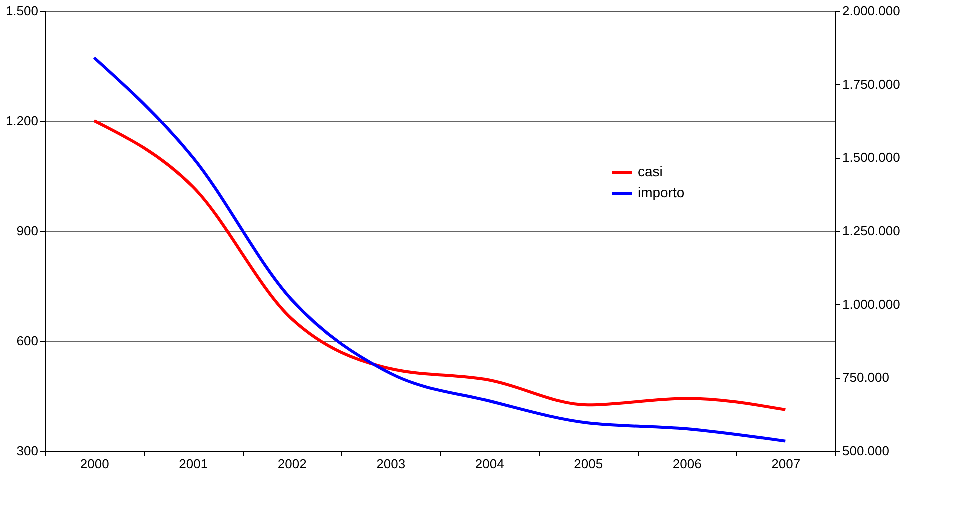 The height and width of the screenshot is (511, 970). What do you see at coordinates (489, 464) in the screenshot?
I see `x-tick-label: 2004` at bounding box center [489, 464].